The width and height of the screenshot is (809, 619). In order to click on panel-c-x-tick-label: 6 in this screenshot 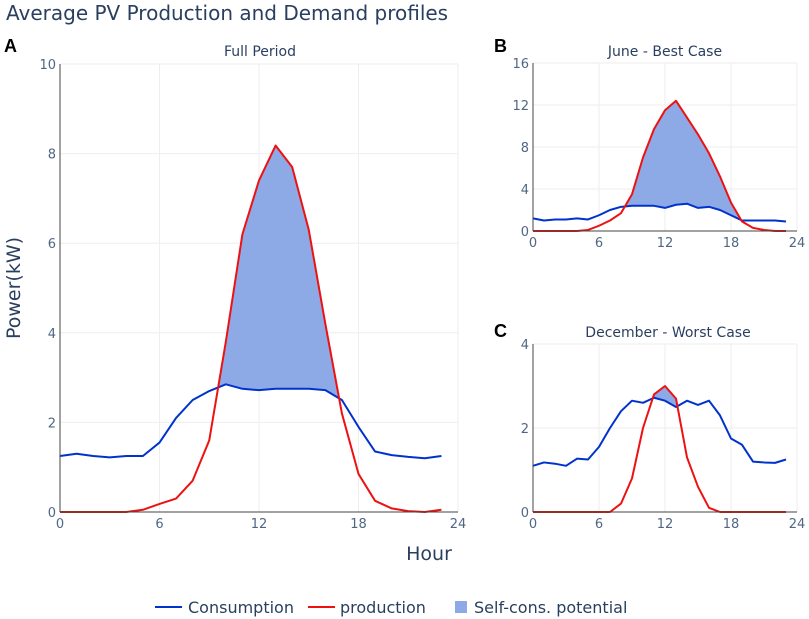, I will do `click(599, 524)`.